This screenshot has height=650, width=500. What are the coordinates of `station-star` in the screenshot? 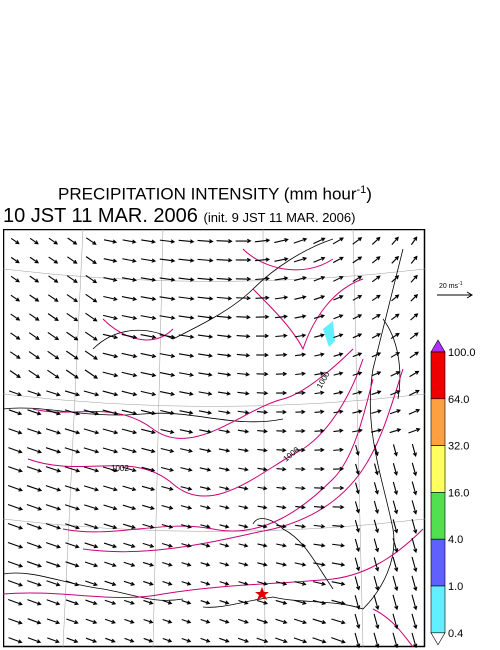 It's located at (262, 593).